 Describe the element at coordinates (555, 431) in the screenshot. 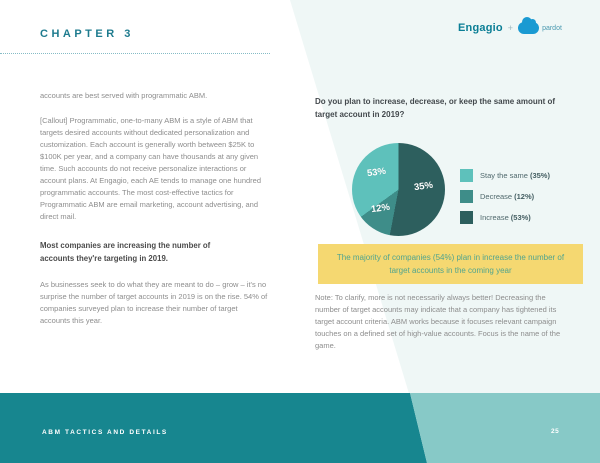

I see `page-number: 25` at that location.